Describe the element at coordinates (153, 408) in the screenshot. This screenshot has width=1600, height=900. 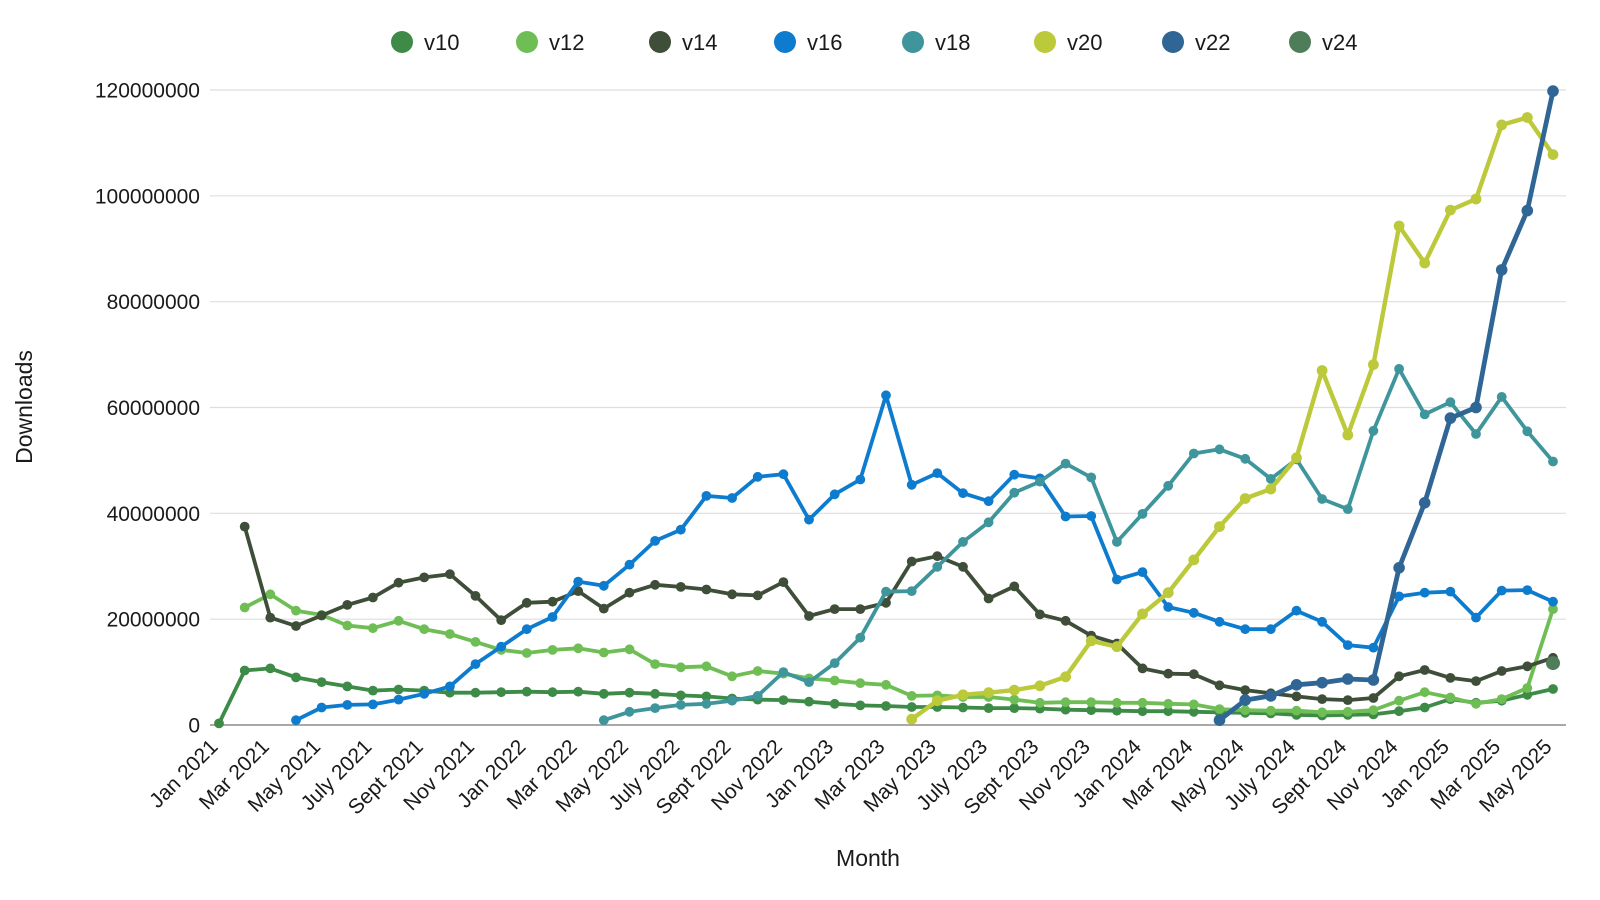
I see `y-tick-label: 60000000` at that location.